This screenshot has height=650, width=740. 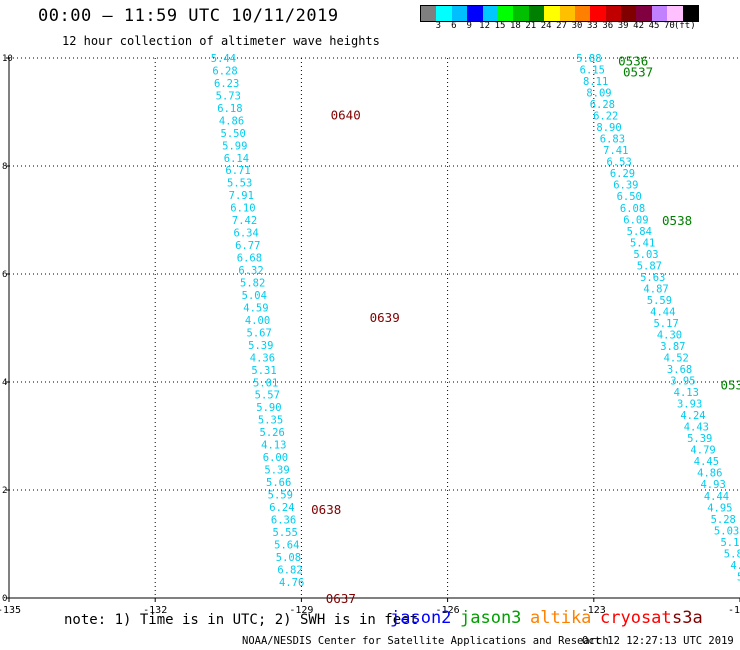 I want to click on time-label: 053, so click(x=730, y=385).